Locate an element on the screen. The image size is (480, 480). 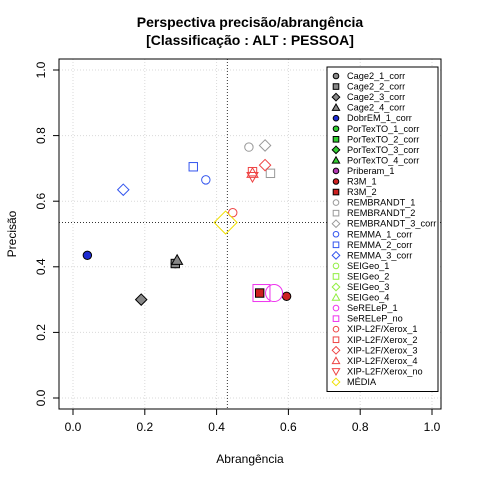
x-tick-label: 0.0 is located at coordinates (73, 427).